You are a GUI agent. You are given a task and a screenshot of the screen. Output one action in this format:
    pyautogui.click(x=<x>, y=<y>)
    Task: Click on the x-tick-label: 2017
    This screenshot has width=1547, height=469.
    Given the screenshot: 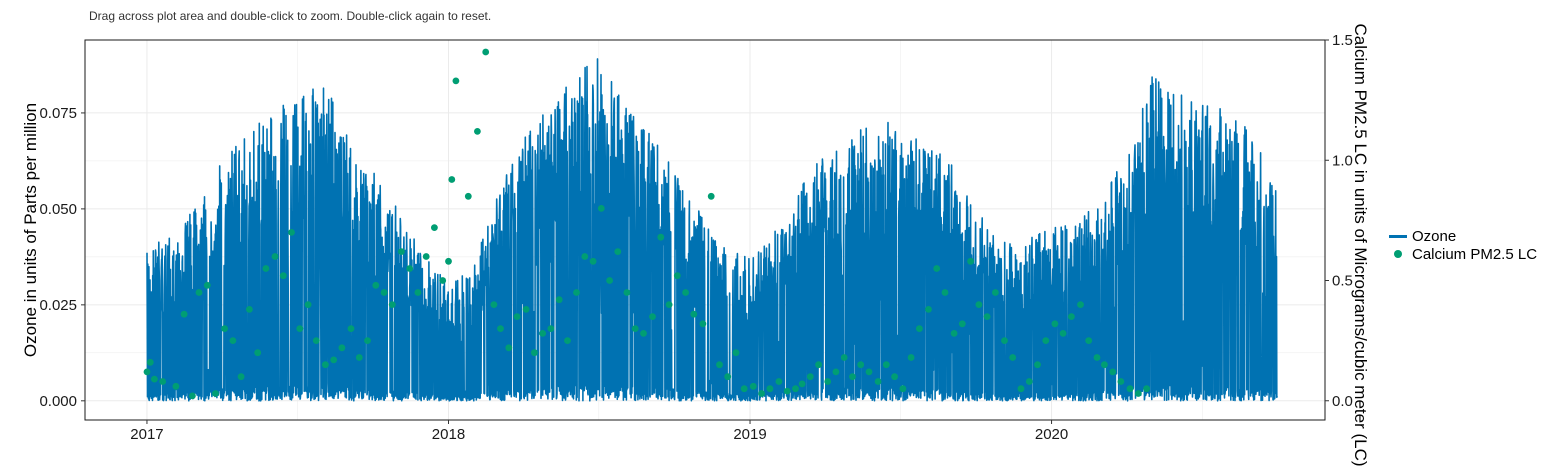 What is the action you would take?
    pyautogui.click(x=146, y=434)
    